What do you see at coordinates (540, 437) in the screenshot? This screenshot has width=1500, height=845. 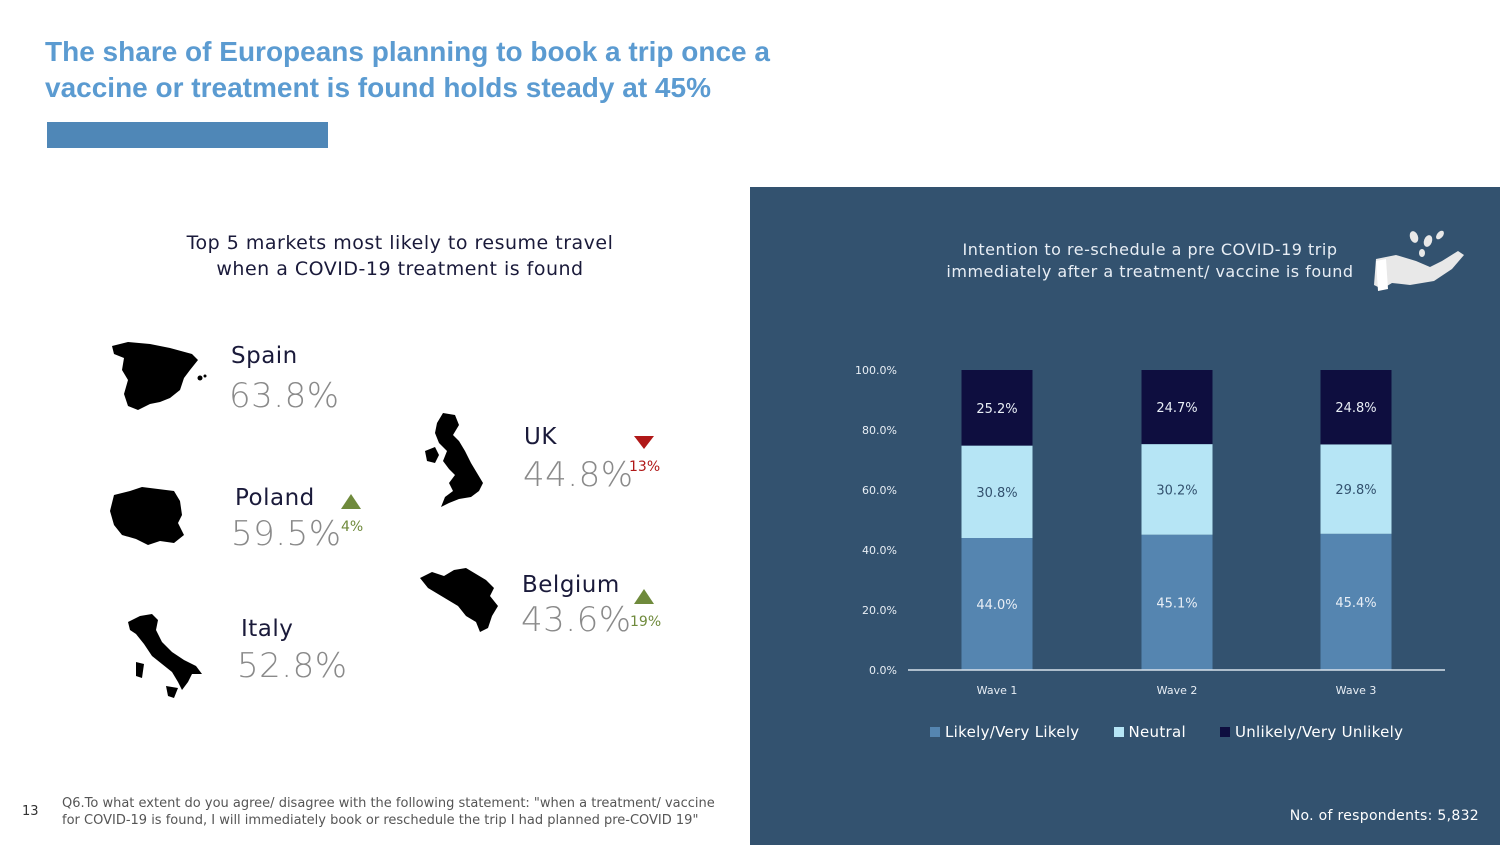 I see `market-name: UK` at bounding box center [540, 437].